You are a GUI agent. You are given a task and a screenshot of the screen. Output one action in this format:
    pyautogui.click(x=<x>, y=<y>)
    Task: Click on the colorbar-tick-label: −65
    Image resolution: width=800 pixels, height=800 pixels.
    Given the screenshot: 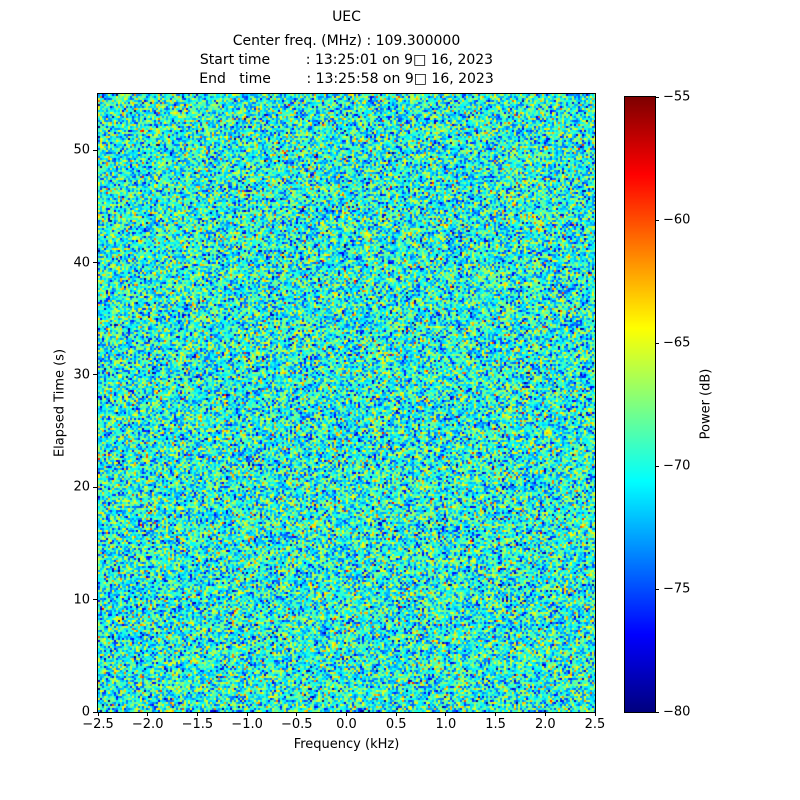 What is the action you would take?
    pyautogui.click(x=677, y=343)
    